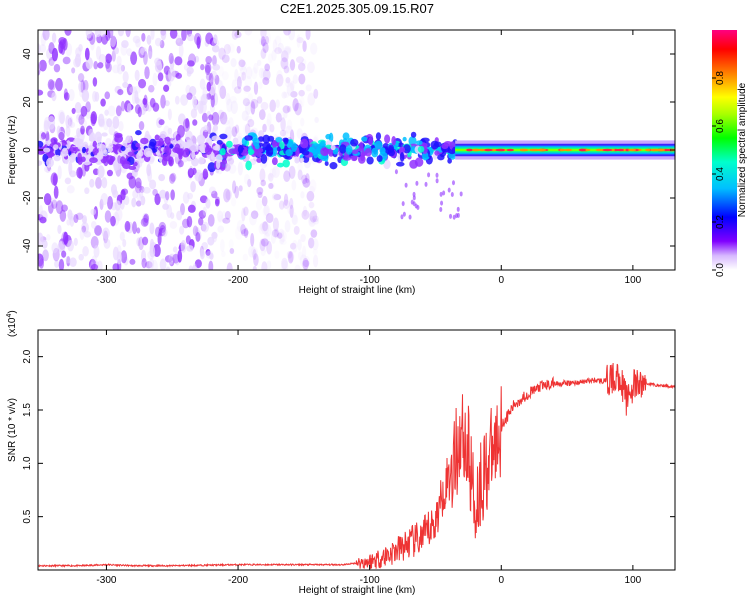 The image size is (750, 600). What do you see at coordinates (9, 316) in the screenshot?
I see `snr-scale-exponent: 4` at bounding box center [9, 316].